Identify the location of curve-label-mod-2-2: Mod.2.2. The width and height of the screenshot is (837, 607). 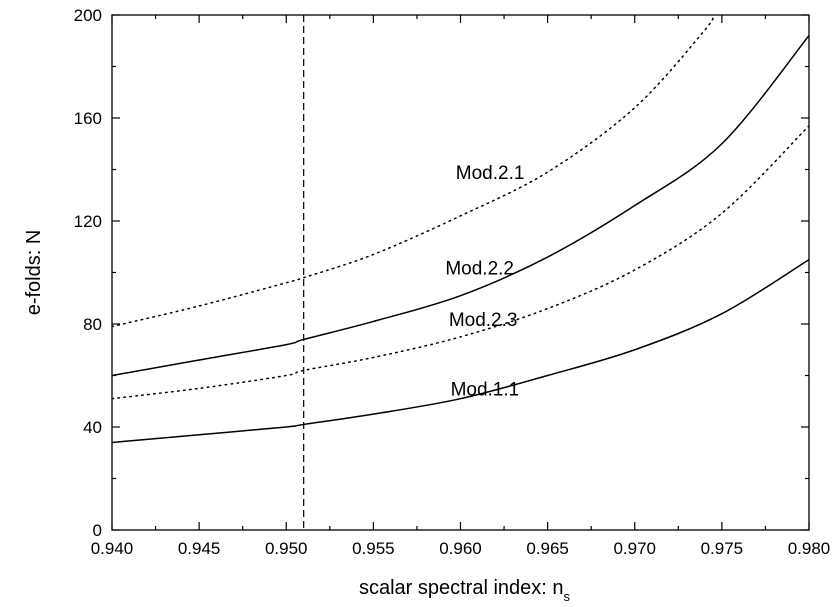
(479, 268).